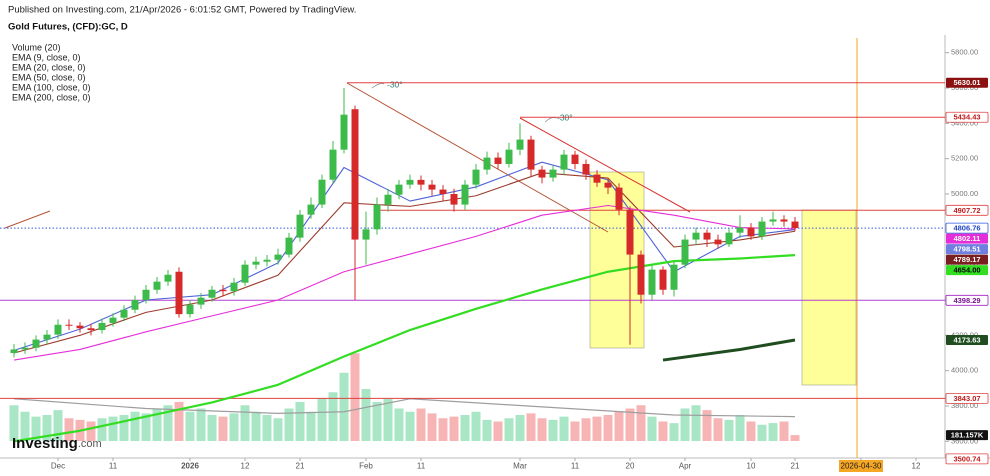 The width and height of the screenshot is (990, 476). What do you see at coordinates (605, 165) in the screenshot?
I see `trend-line` at bounding box center [605, 165].